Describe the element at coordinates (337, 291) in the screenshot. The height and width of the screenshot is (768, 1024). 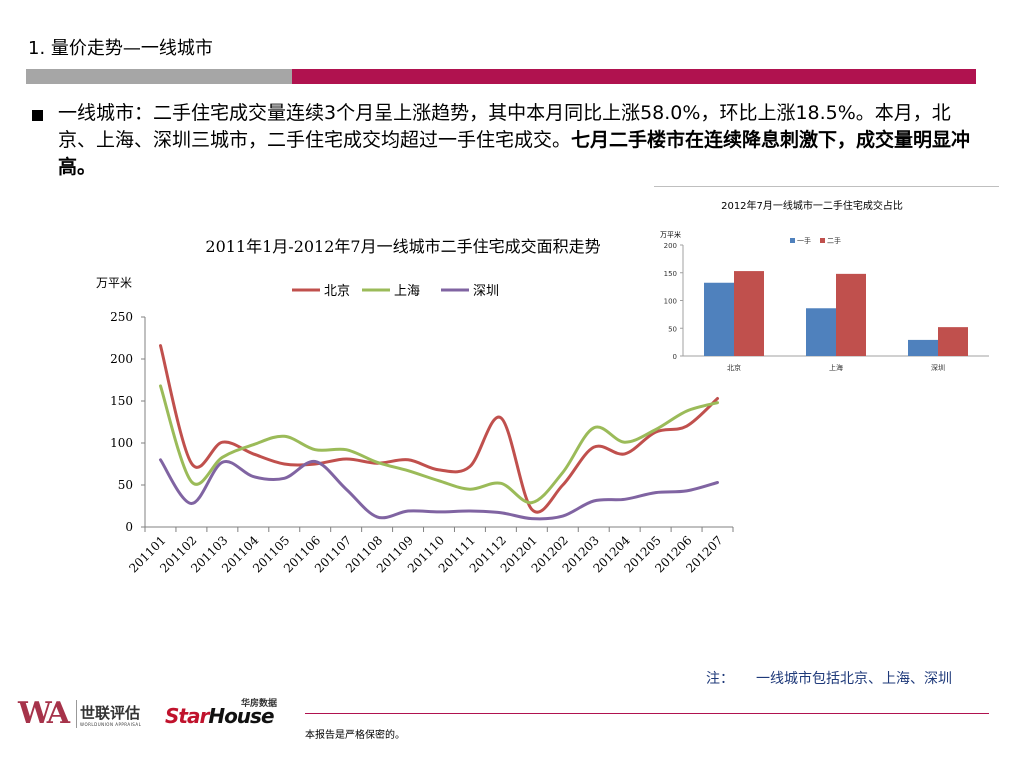
I see `legend-label: 北京` at that location.